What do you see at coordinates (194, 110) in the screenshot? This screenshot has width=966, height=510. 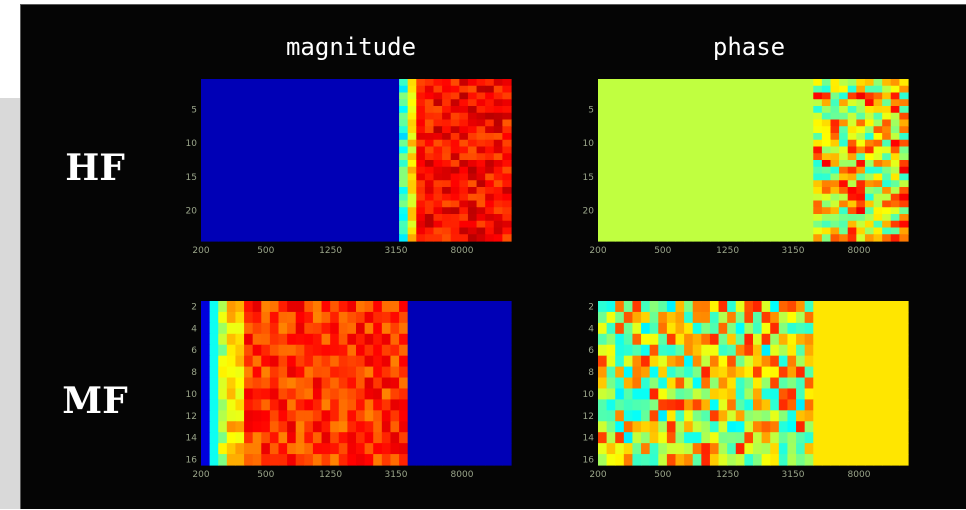 I see `y-tick-label: 5` at bounding box center [194, 110].